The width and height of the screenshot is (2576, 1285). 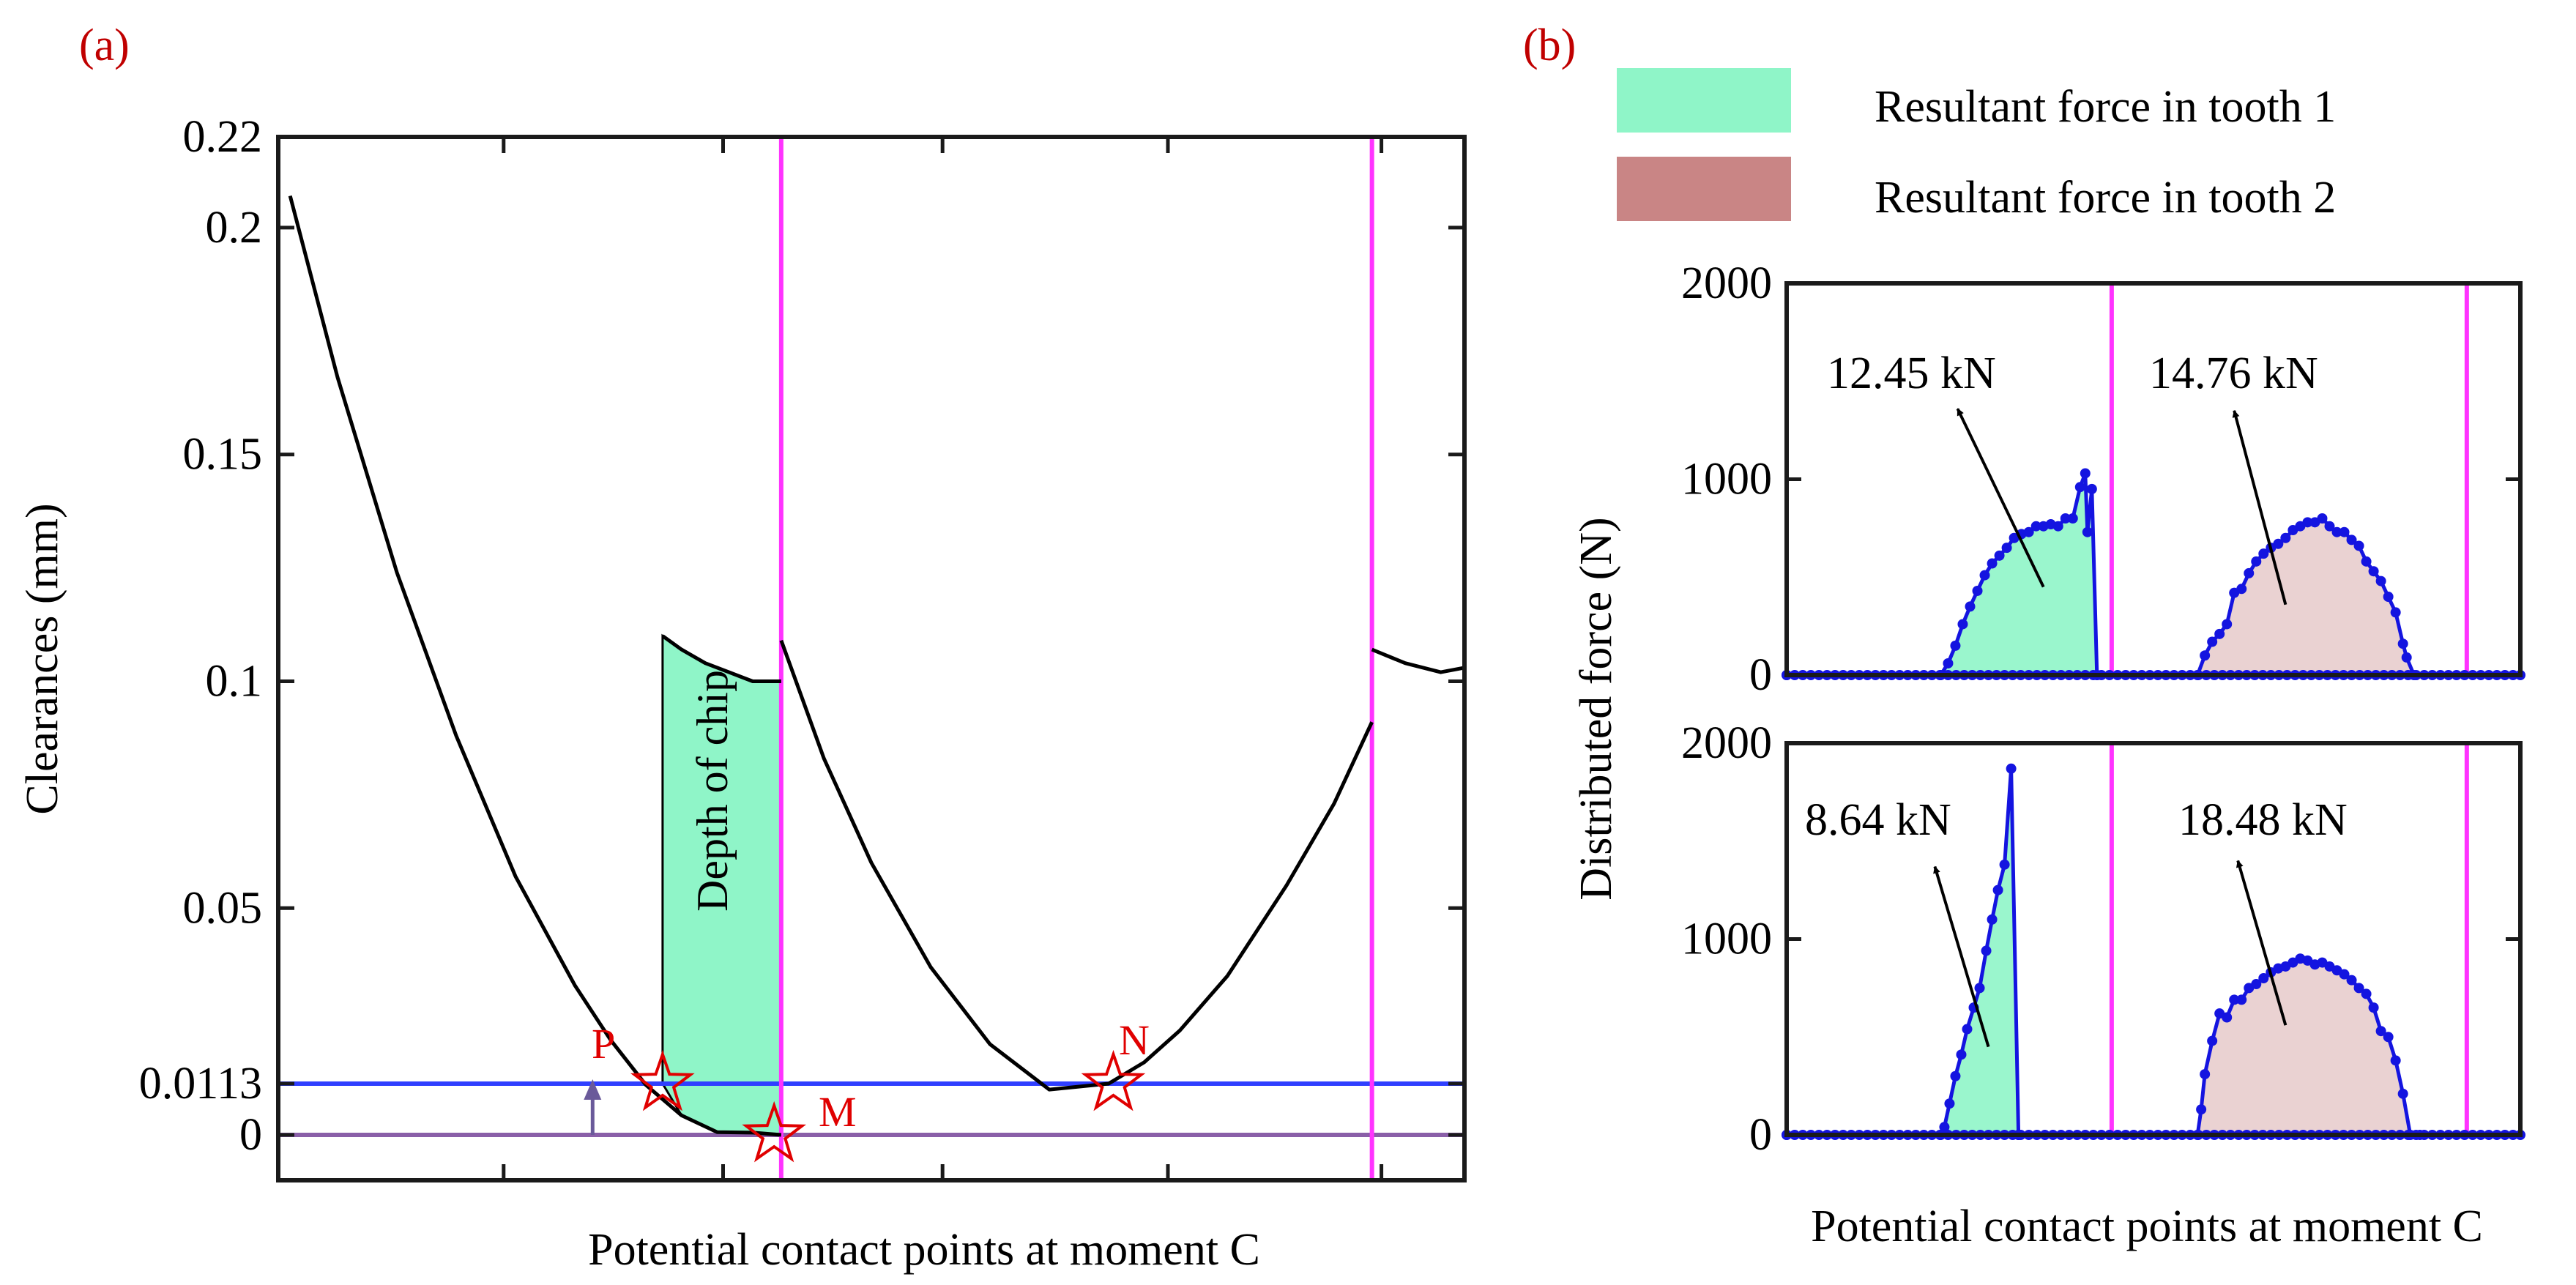 I want to click on ytick-label-0: 0, so click(x=250, y=1135).